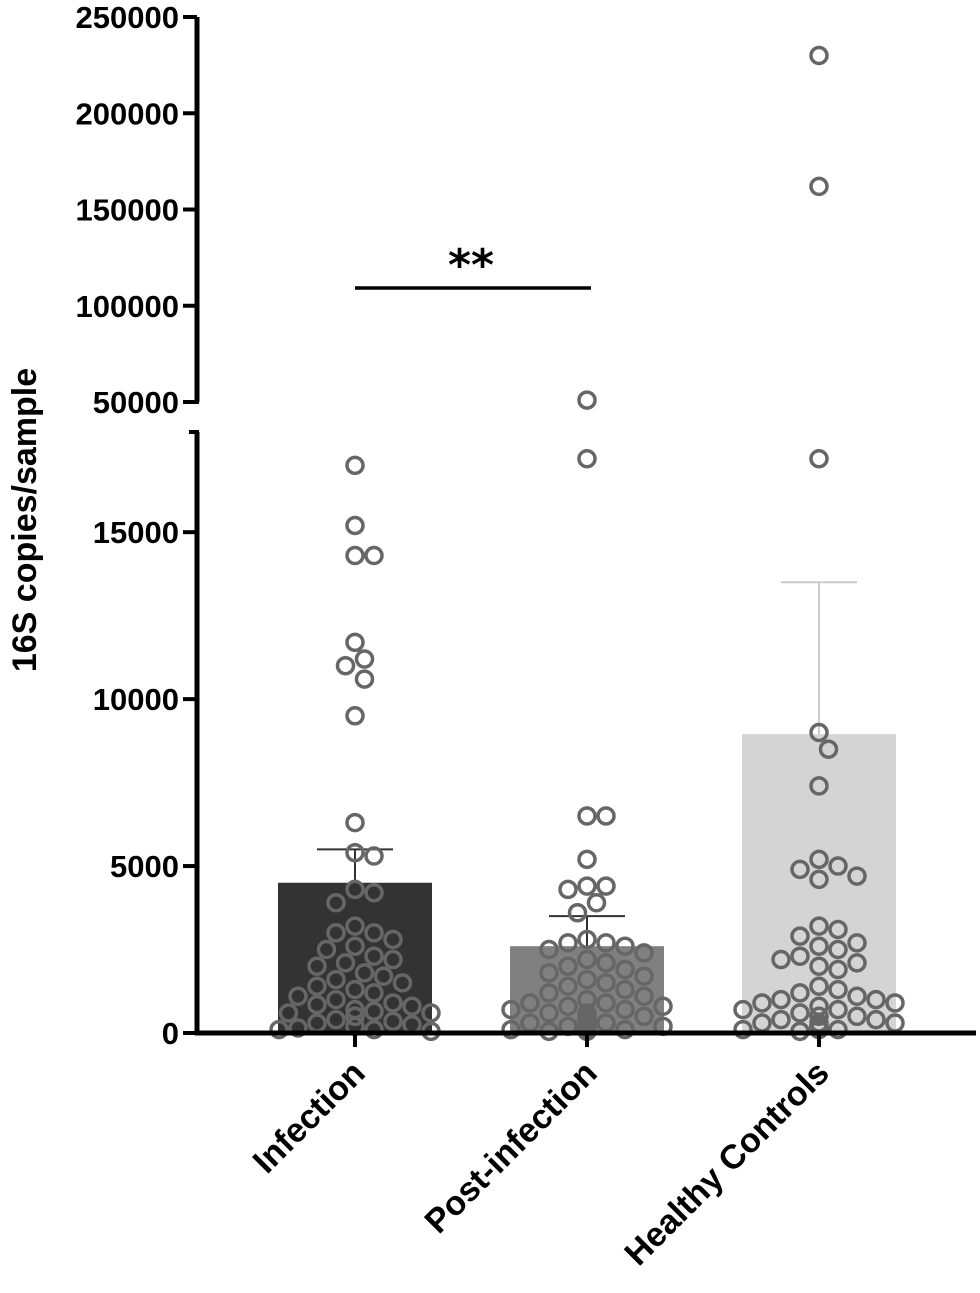 This screenshot has width=980, height=1293. I want to click on y-axis-title: 16S copies/sample, so click(25, 520).